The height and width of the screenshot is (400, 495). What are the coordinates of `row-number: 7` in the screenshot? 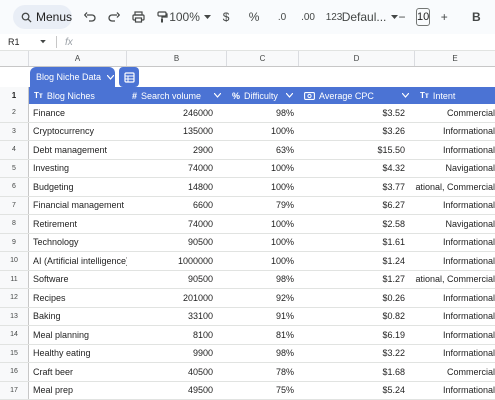 It's located at (14, 205).